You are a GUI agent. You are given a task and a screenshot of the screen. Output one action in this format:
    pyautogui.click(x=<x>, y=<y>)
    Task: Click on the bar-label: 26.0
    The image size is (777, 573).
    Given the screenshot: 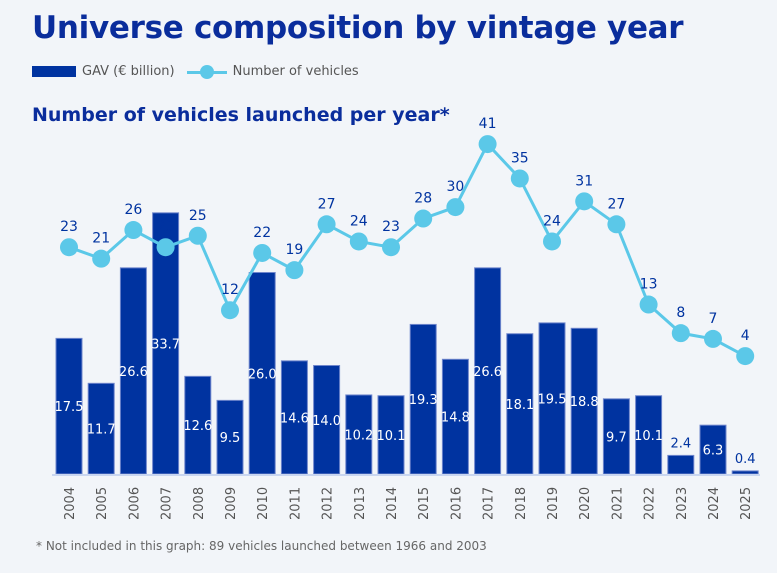 What is the action you would take?
    pyautogui.click(x=262, y=374)
    